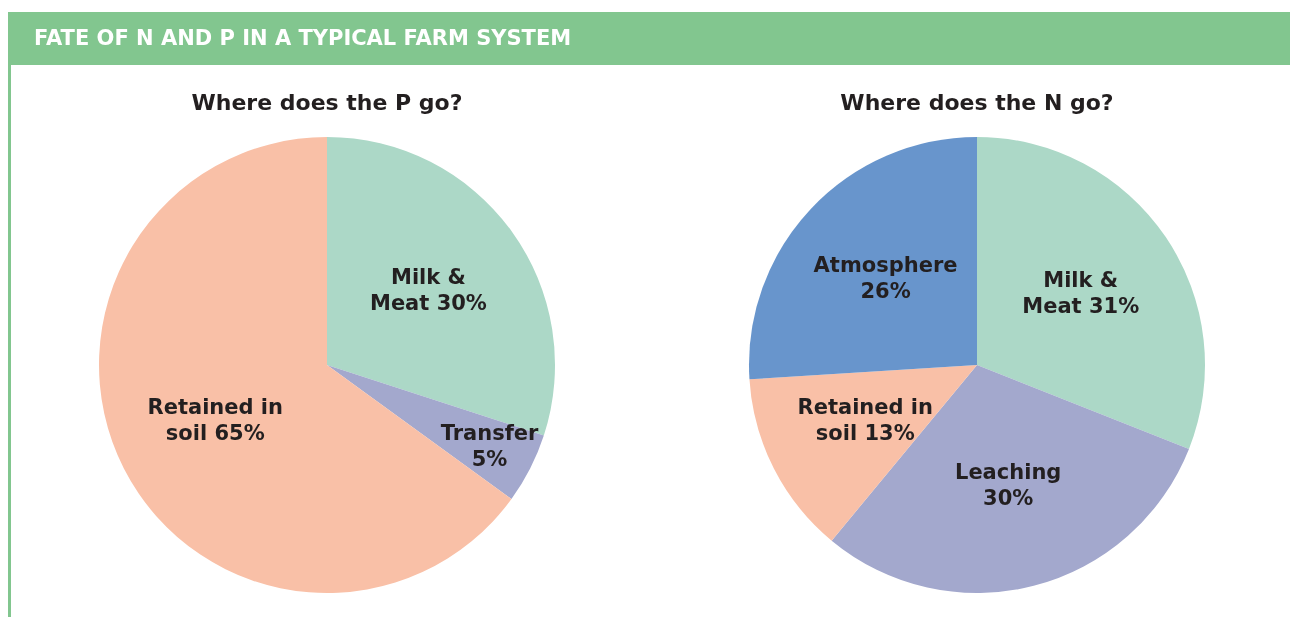 This screenshot has height=617, width=1290. Describe the element at coordinates (649, 38) in the screenshot. I see `chart-title: FATE OF N AND P IN A TYPICAL FARM SYSTEM` at that location.